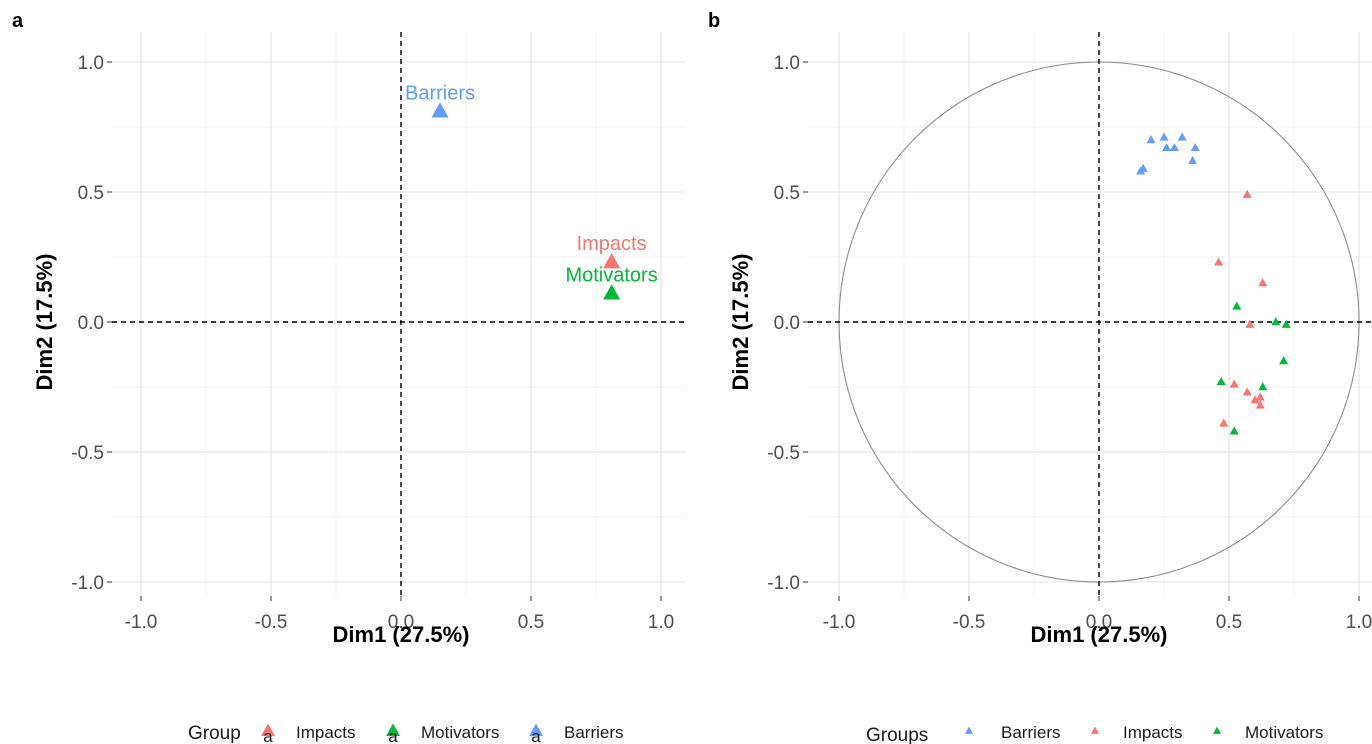 Image resolution: width=1372 pixels, height=744 pixels. What do you see at coordinates (612, 244) in the screenshot?
I see `point-label-impacts: Impacts` at bounding box center [612, 244].